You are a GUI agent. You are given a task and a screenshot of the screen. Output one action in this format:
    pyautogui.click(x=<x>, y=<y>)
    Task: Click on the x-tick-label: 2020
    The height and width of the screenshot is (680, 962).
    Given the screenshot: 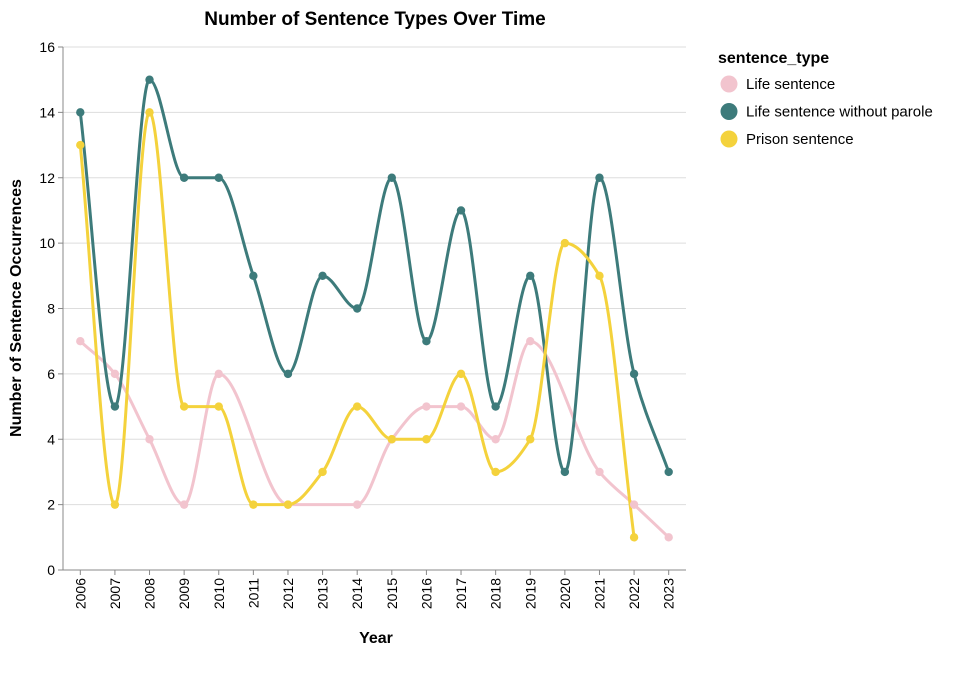 What is the action you would take?
    pyautogui.click(x=565, y=593)
    